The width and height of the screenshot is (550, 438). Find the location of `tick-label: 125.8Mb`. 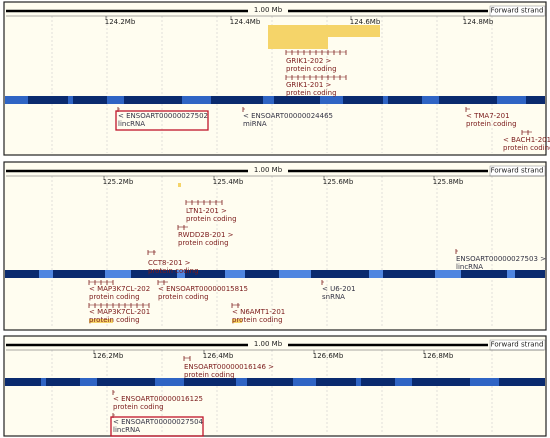

tick-label: 125.8Mb is located at coordinates (448, 182).